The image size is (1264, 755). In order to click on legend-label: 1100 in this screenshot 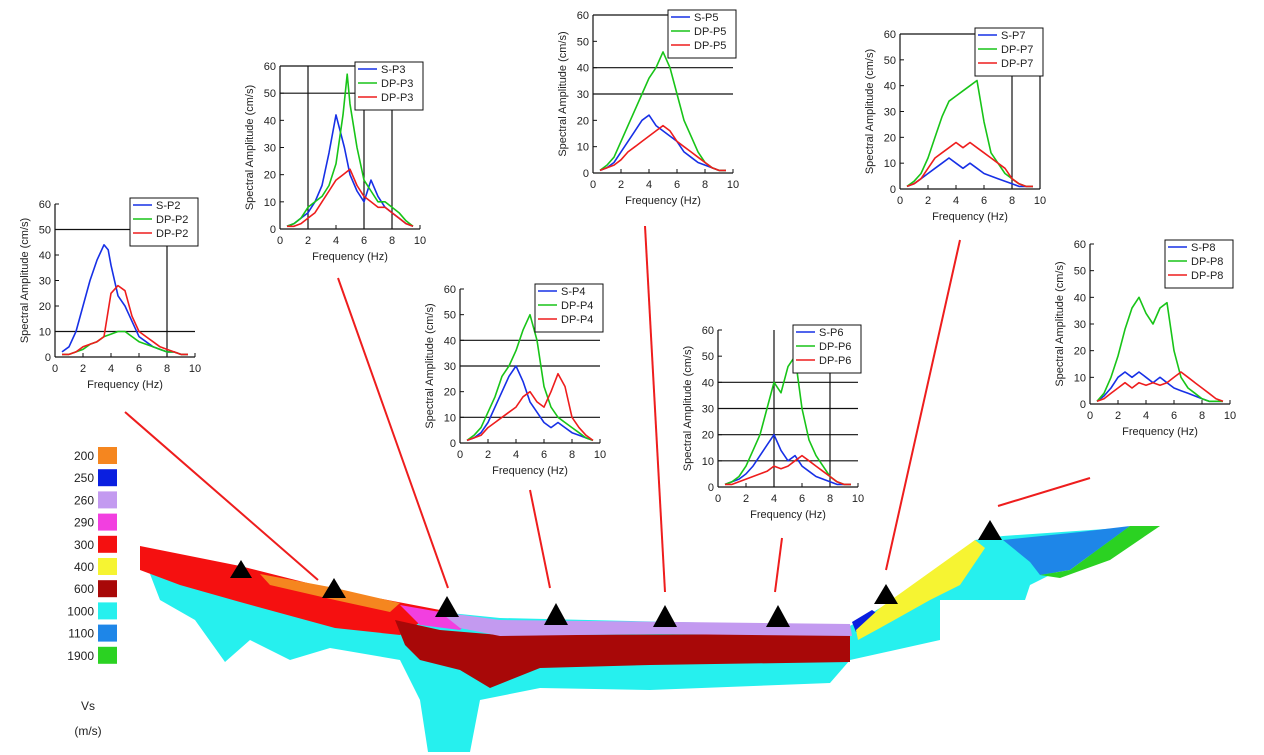, I will do `click(81, 634)`.